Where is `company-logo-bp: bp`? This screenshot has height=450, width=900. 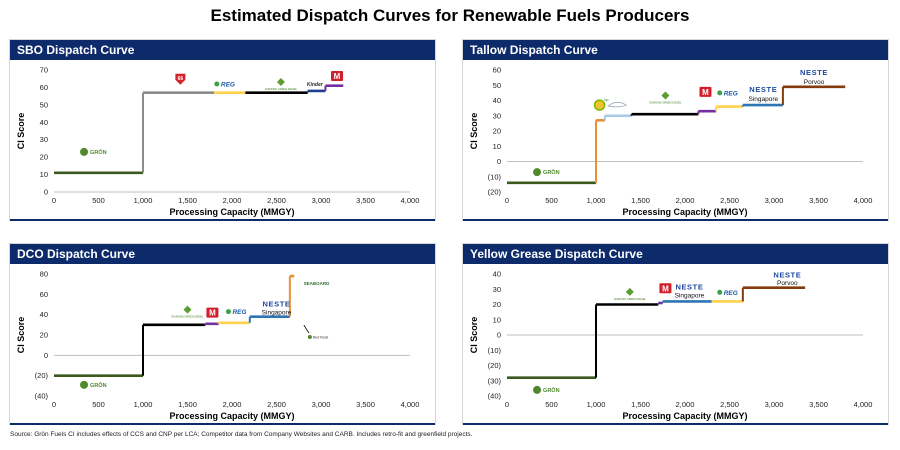
company-logo-bp: bp is located at coordinates (601, 104).